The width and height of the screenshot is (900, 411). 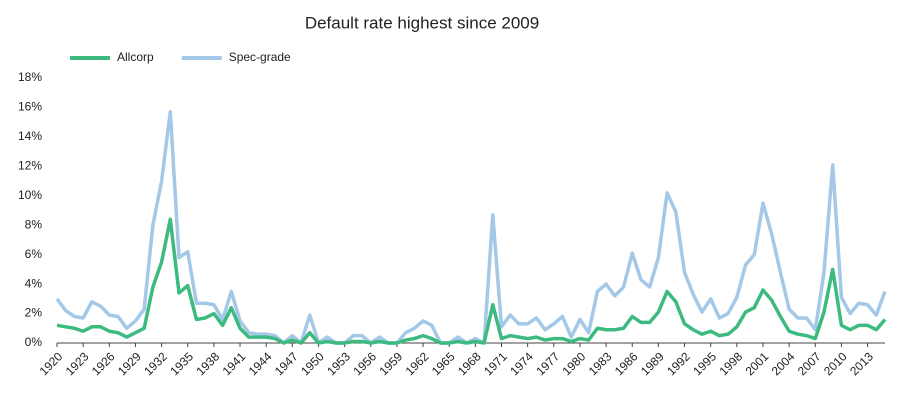 What do you see at coordinates (51, 363) in the screenshot?
I see `x-tick-label: 1920` at bounding box center [51, 363].